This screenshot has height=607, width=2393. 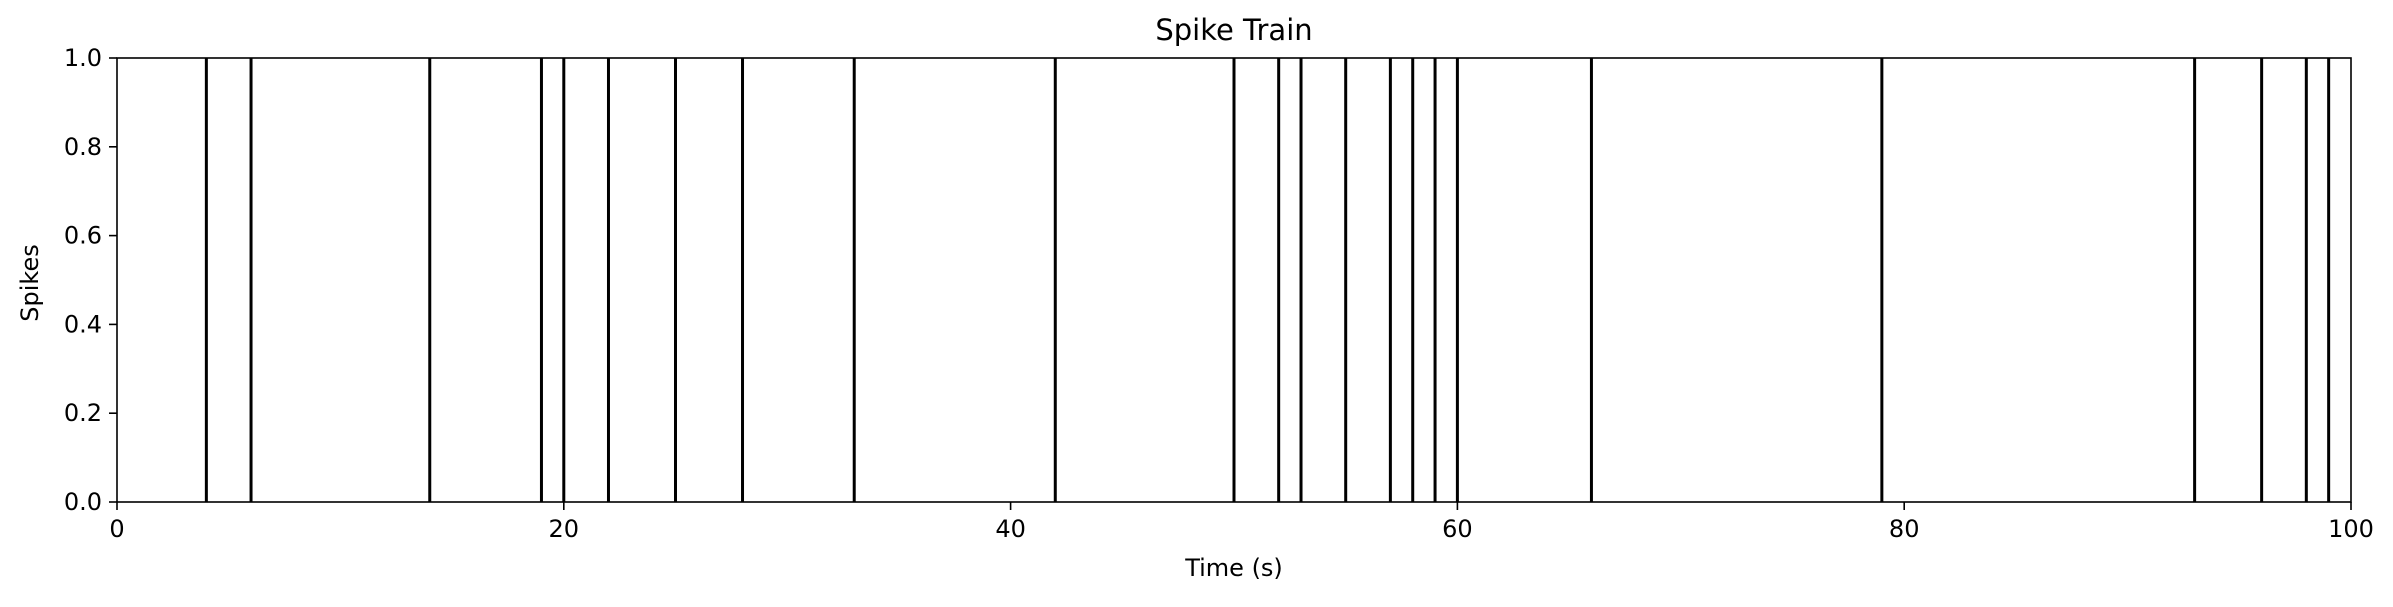 I want to click on y-tick-label: 0.8, so click(x=83, y=147).